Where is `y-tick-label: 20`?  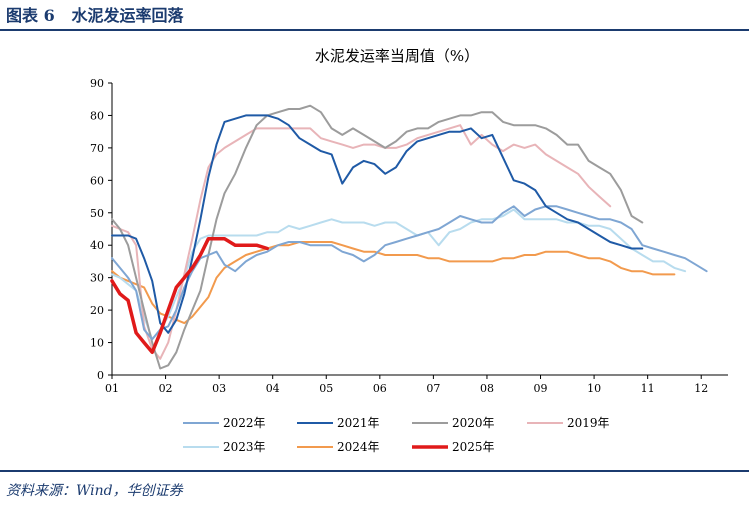 y-tick-label: 20 is located at coordinates (97, 310).